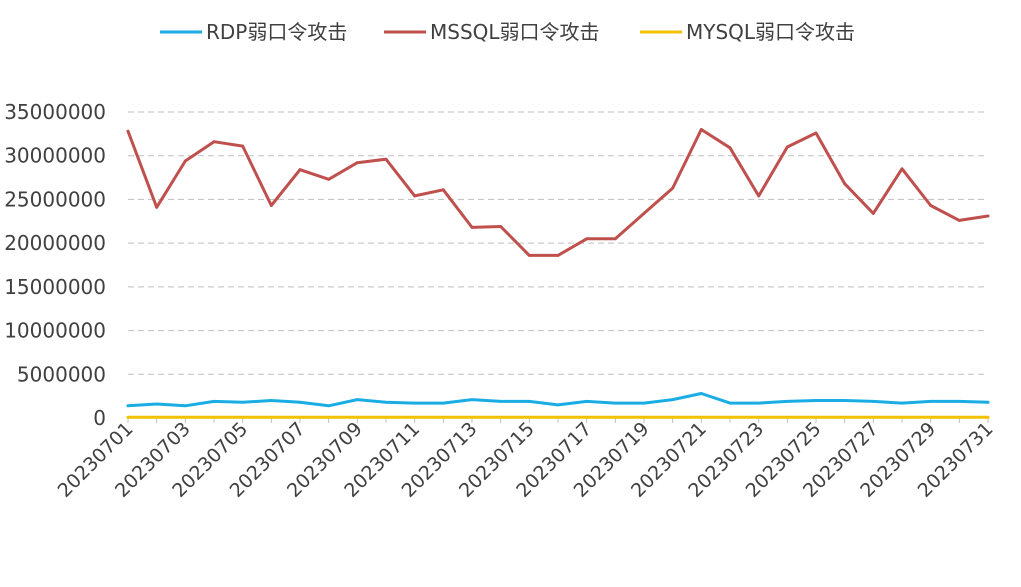 The width and height of the screenshot is (1021, 587). Describe the element at coordinates (55, 287) in the screenshot. I see `y-tick-label: 15000000` at that location.